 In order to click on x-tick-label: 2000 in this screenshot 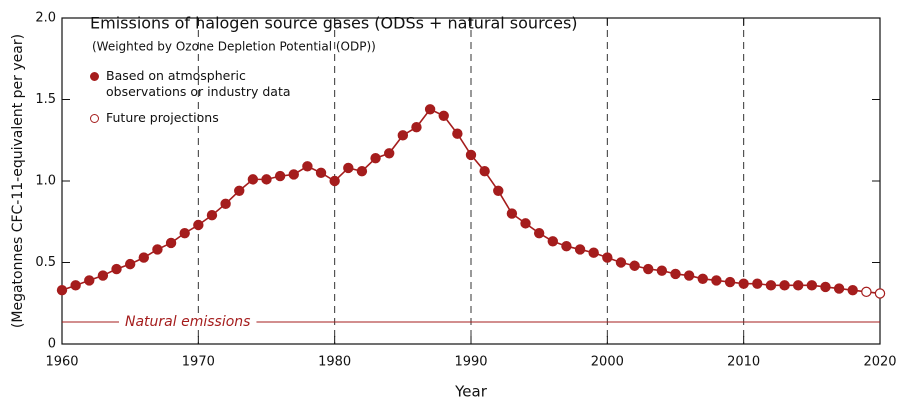, I will do `click(607, 362)`.